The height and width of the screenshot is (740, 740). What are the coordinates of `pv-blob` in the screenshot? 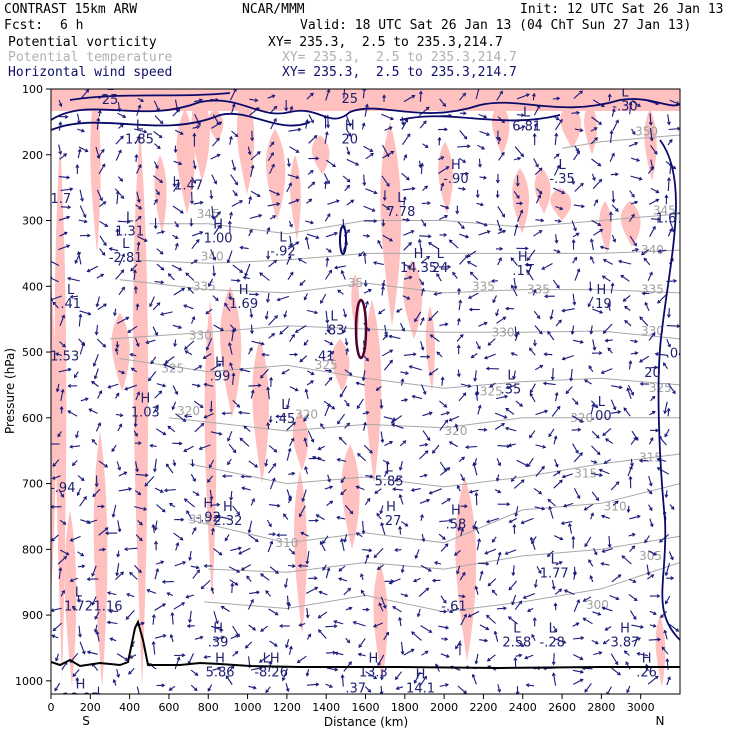 It's located at (650, 145).